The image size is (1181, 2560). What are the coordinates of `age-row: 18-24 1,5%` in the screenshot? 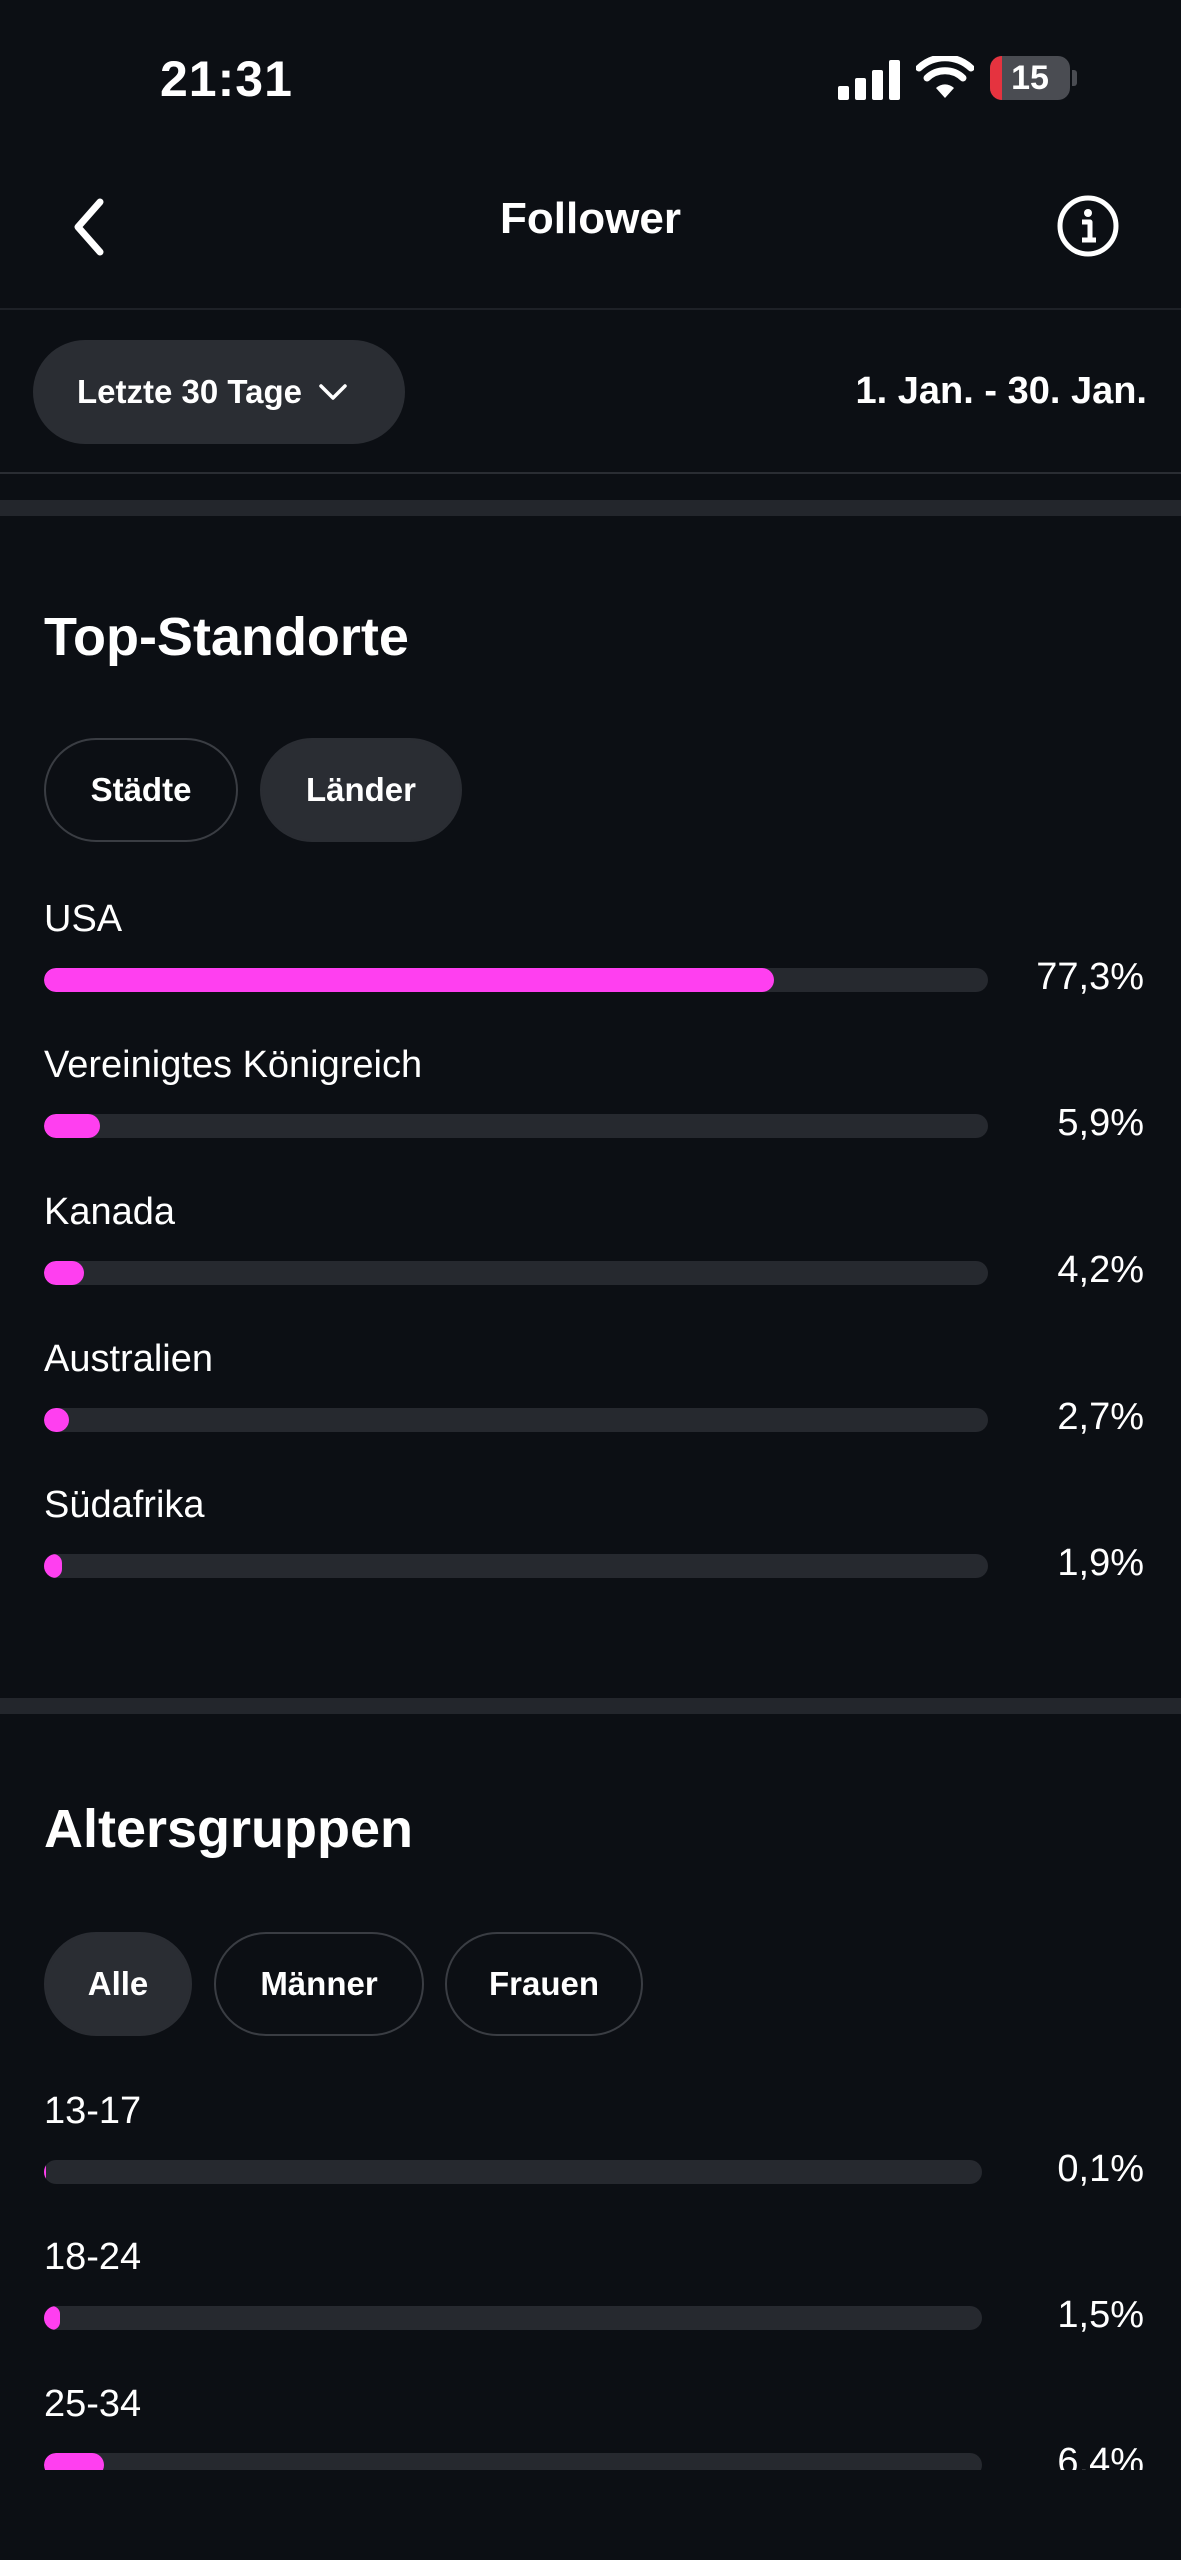 It's located at (594, 2309).